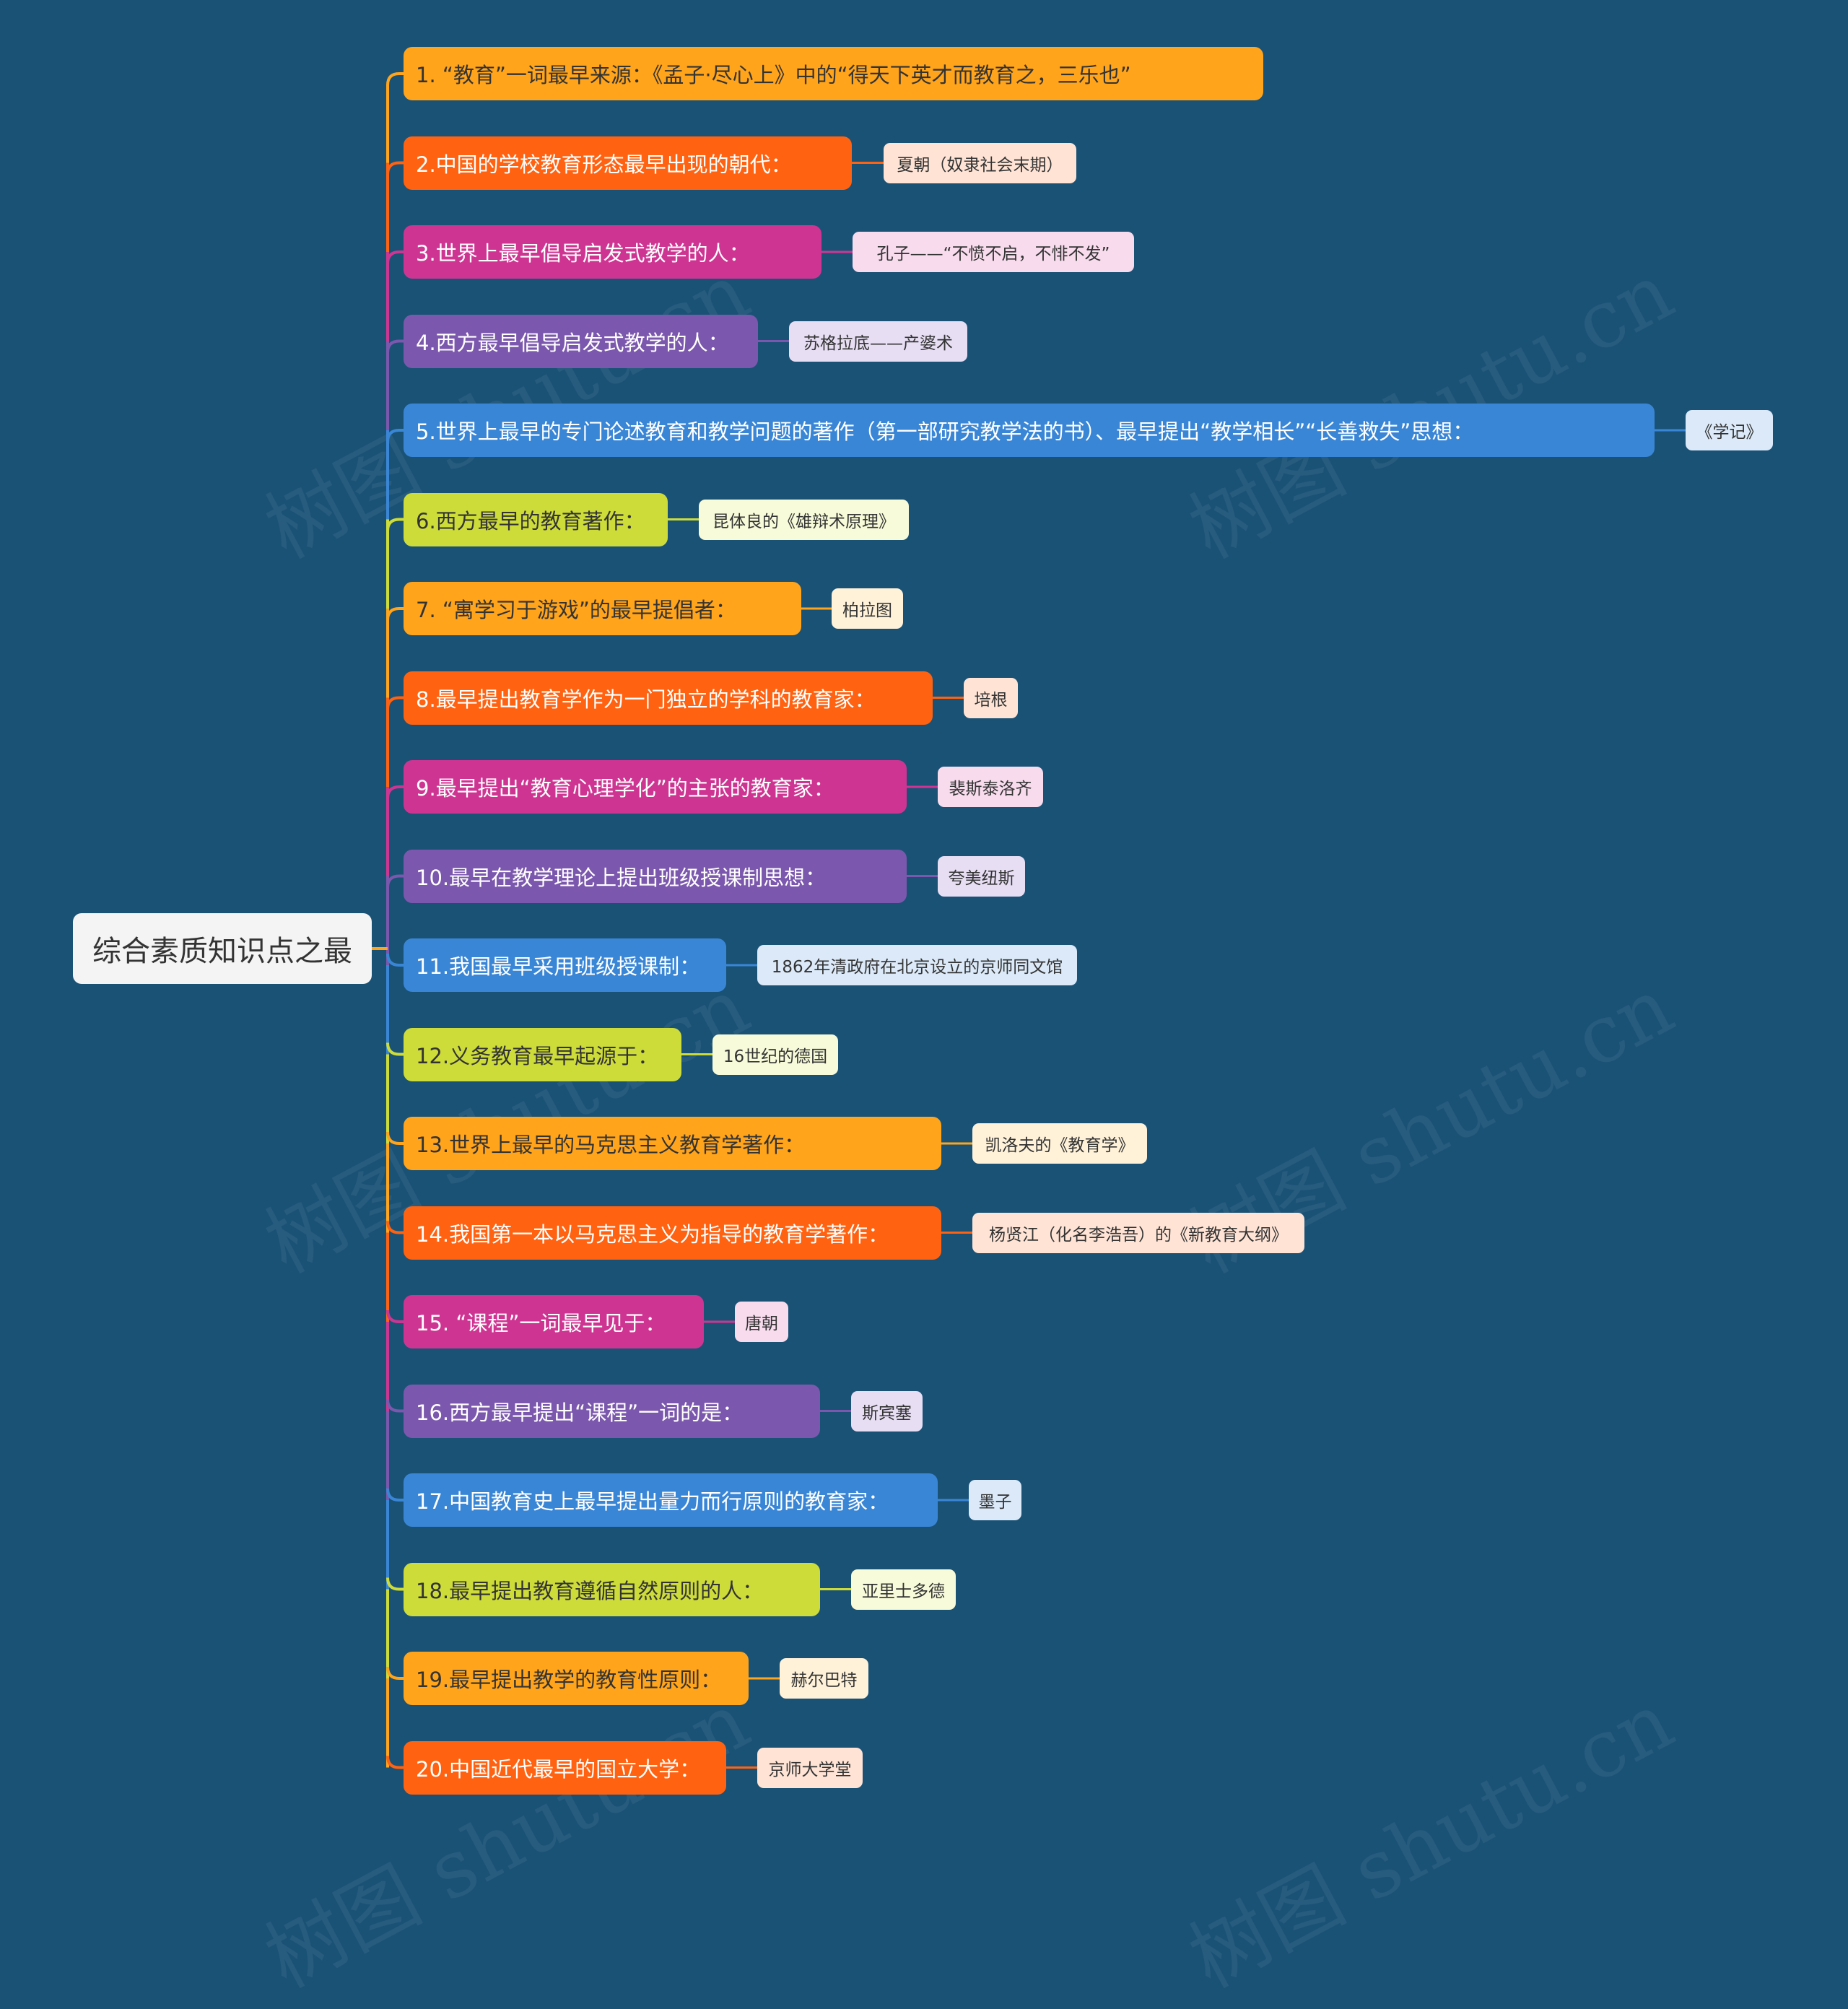 This screenshot has height=2009, width=1848. What do you see at coordinates (558, 1769) in the screenshot?
I see `branch-topic-label: 20.中国近代最早的国立大学：` at bounding box center [558, 1769].